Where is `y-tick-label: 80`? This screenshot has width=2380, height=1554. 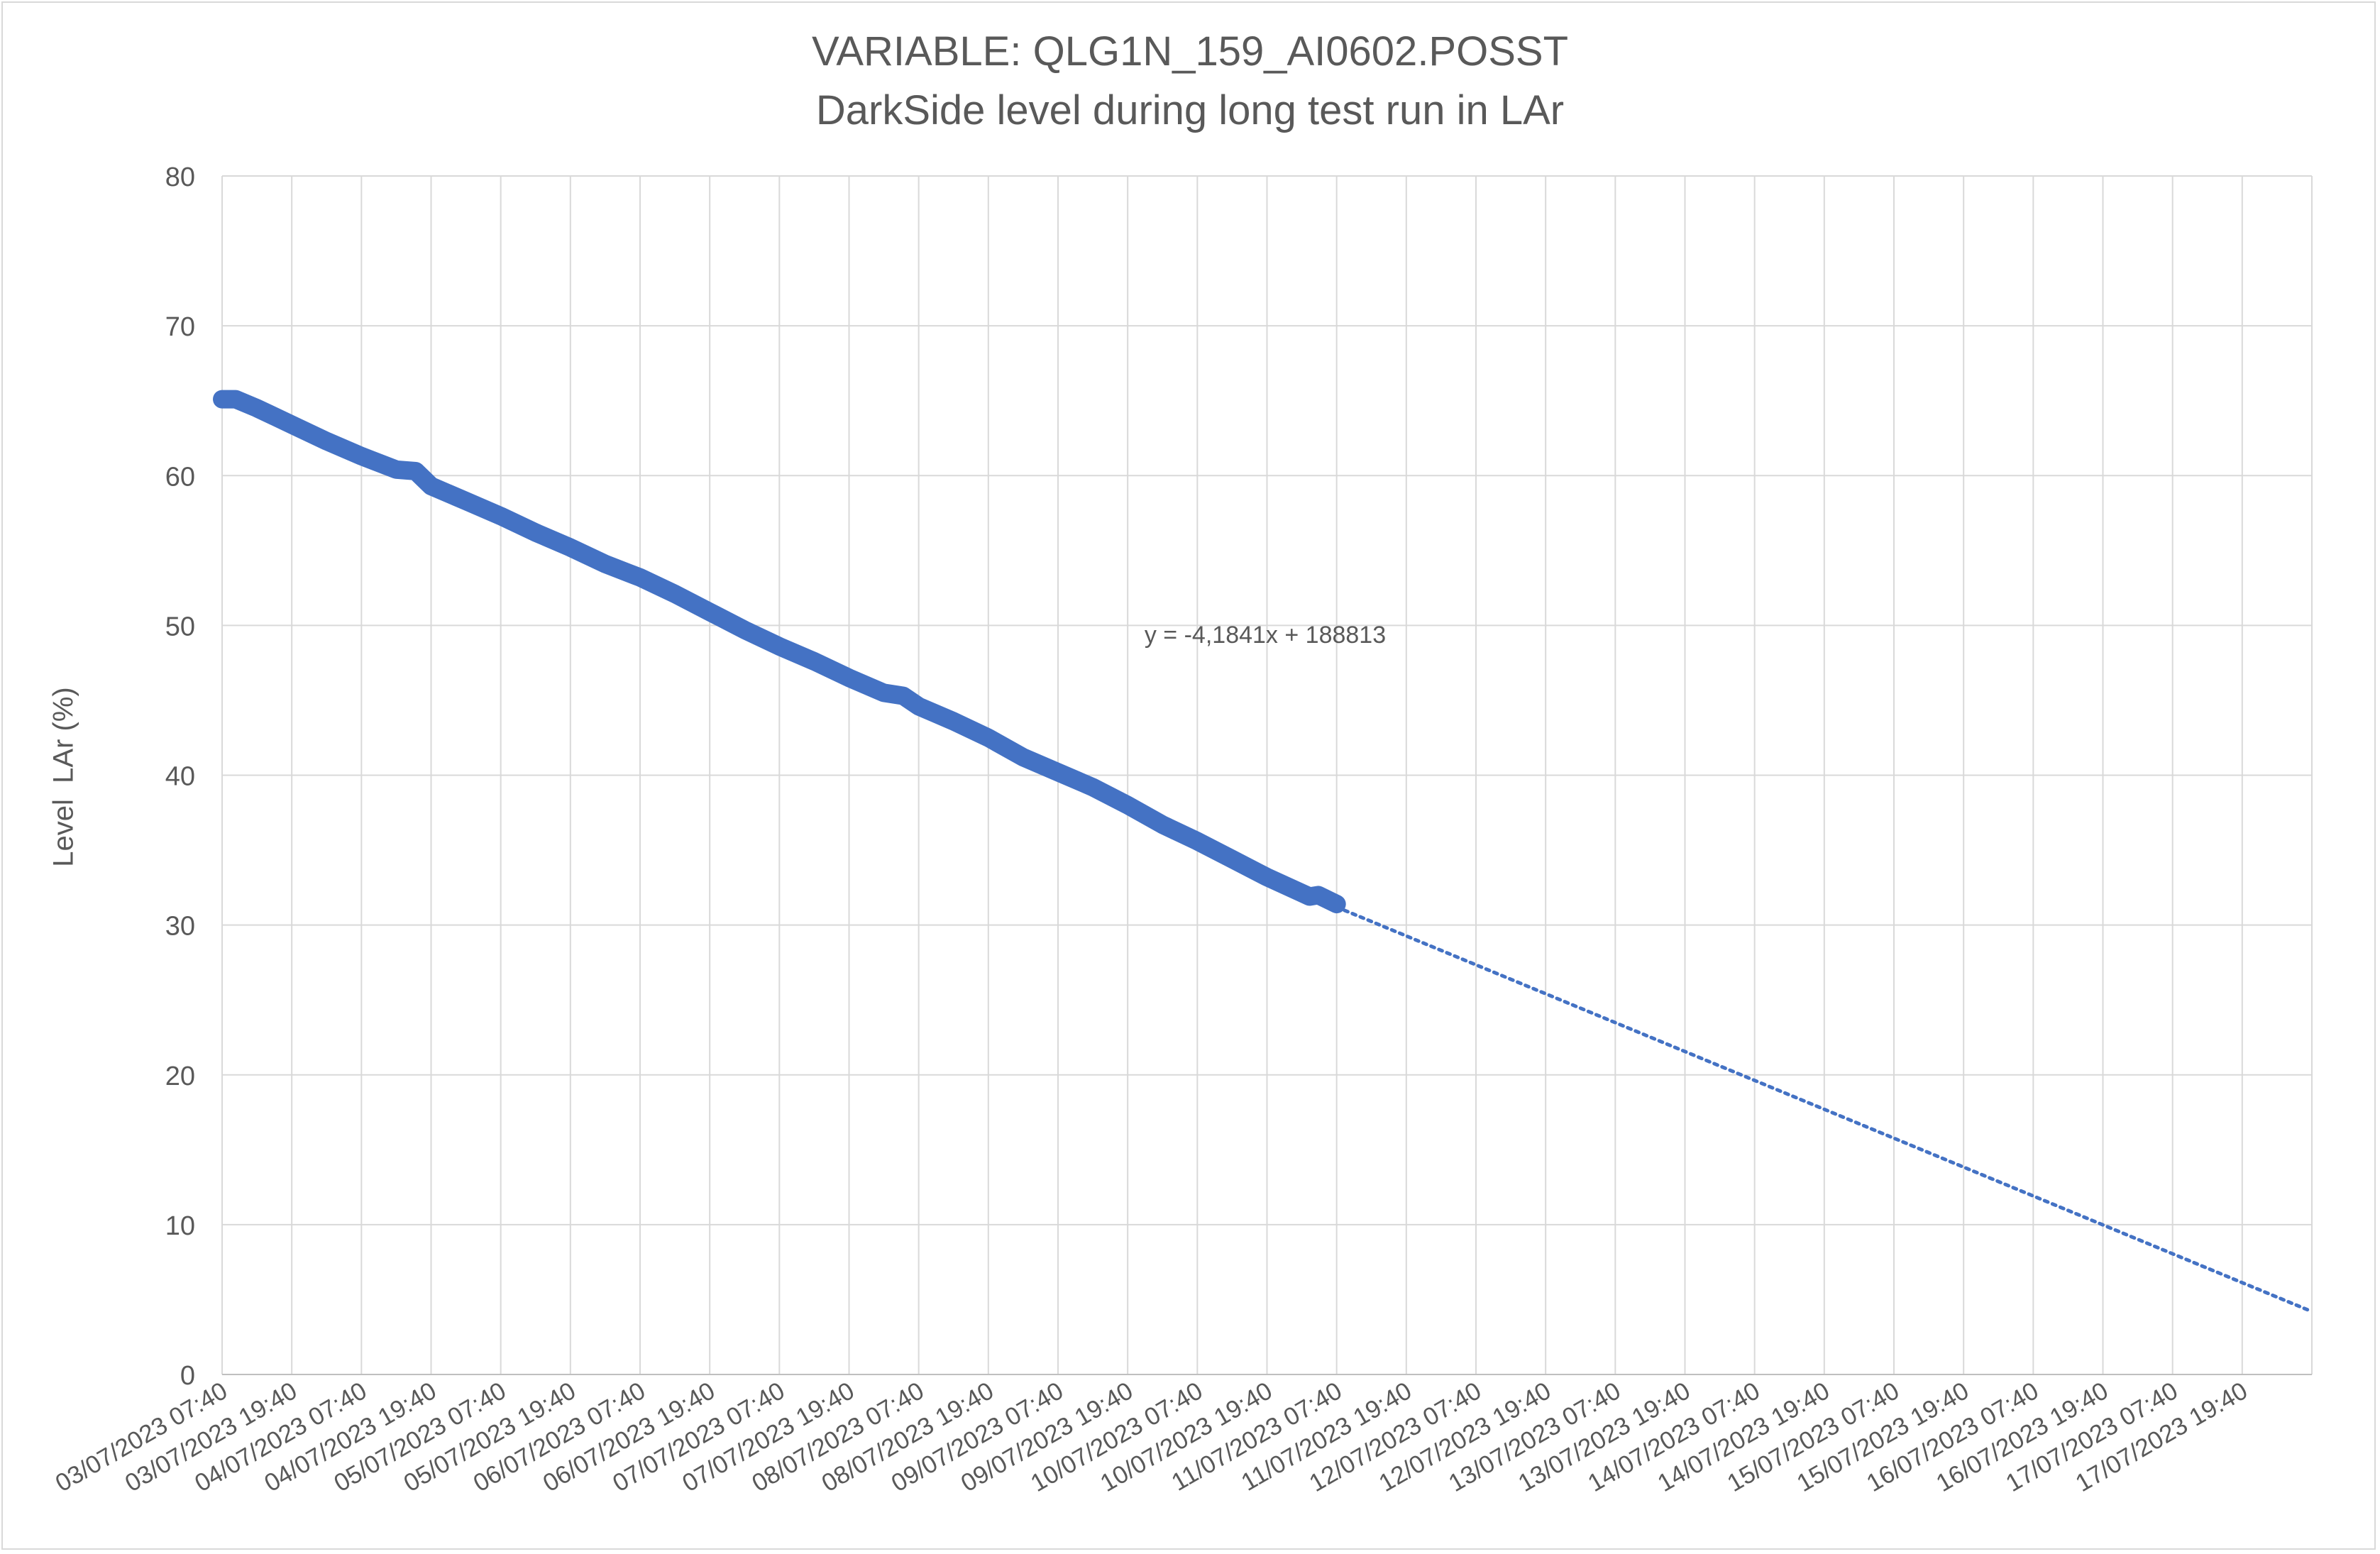 y-tick-label: 80 is located at coordinates (180, 177).